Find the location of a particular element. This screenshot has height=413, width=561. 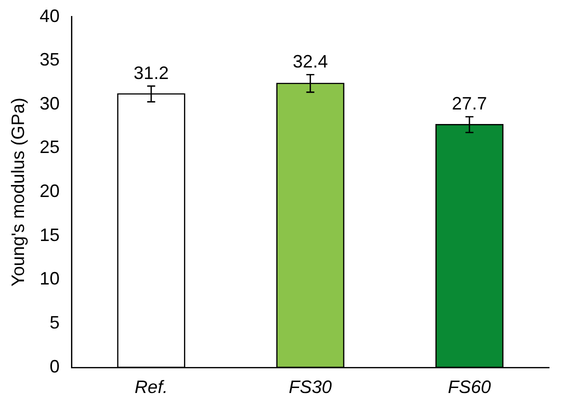

y-tick-label: 0 is located at coordinates (55, 366).